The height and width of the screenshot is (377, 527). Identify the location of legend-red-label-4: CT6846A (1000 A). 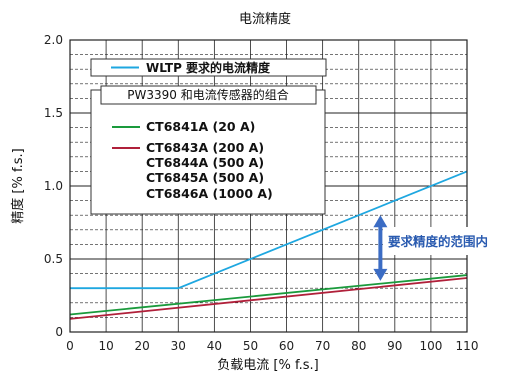
(209, 193).